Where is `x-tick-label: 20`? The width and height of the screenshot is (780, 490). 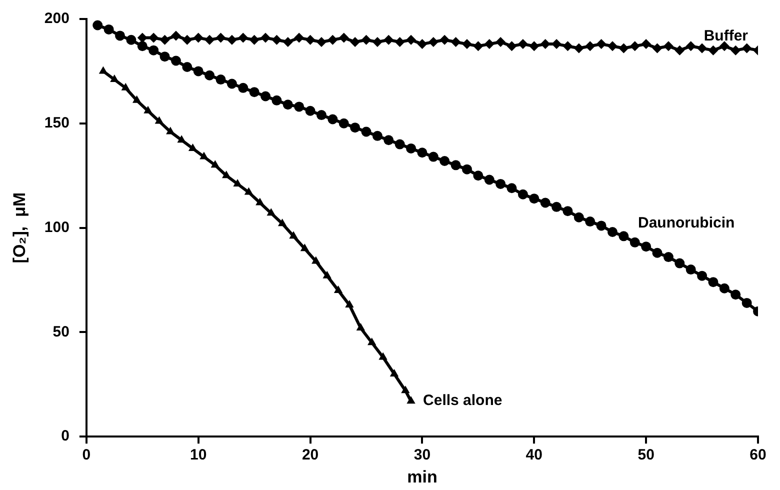 x-tick-label: 20 is located at coordinates (310, 455).